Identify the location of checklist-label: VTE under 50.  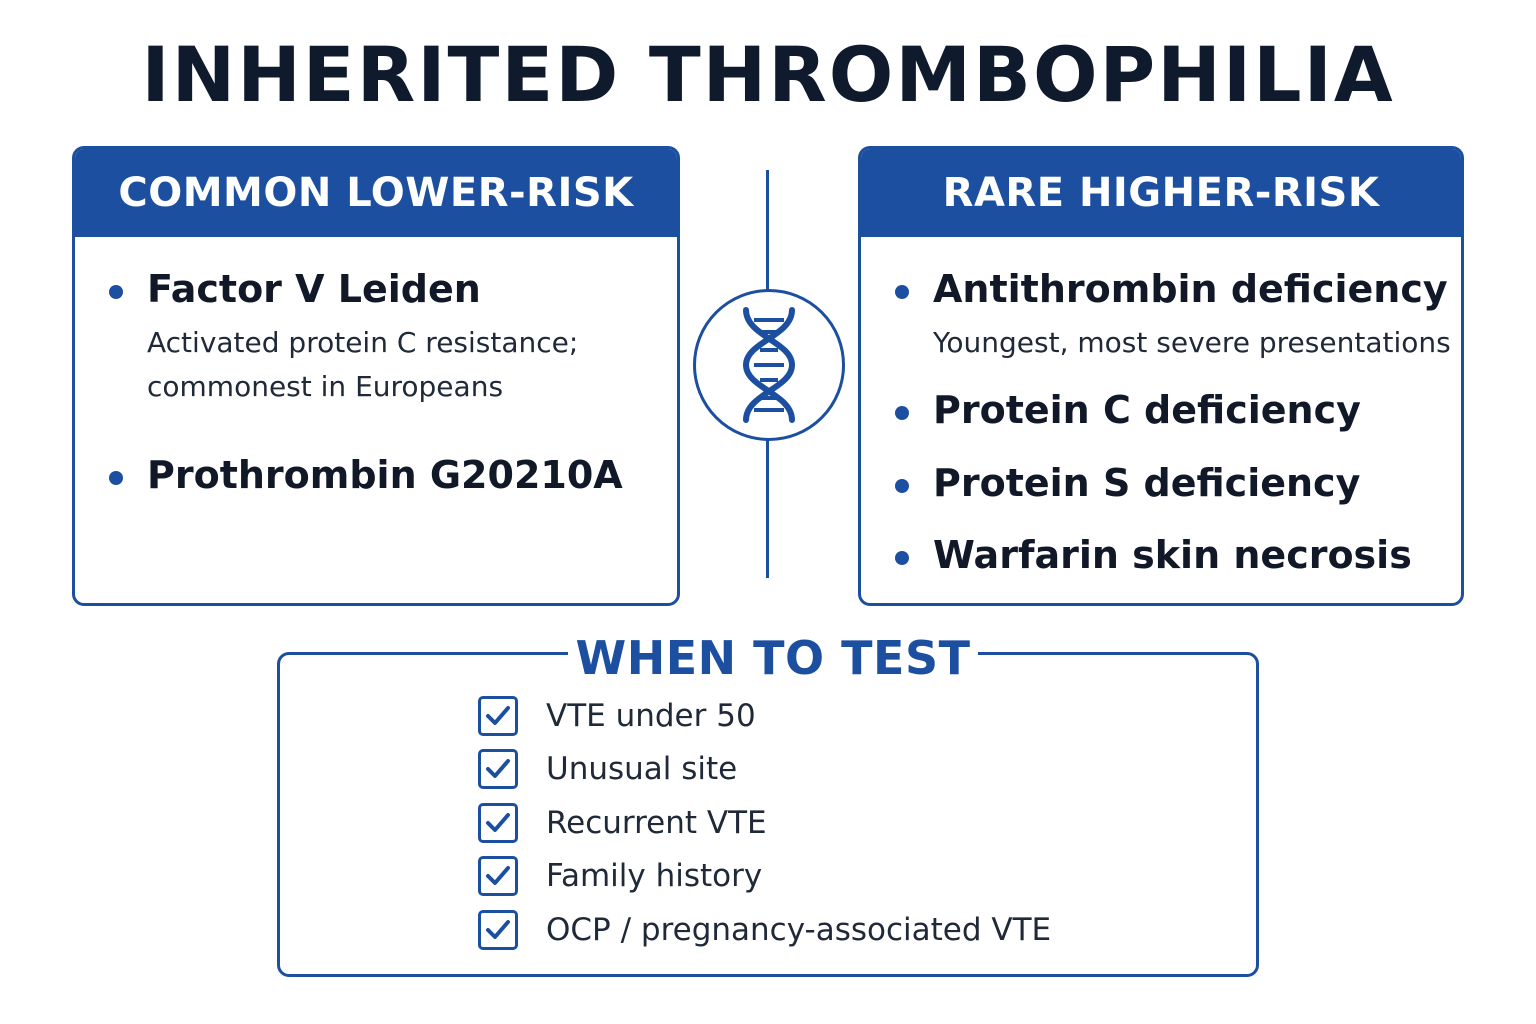
(651, 716).